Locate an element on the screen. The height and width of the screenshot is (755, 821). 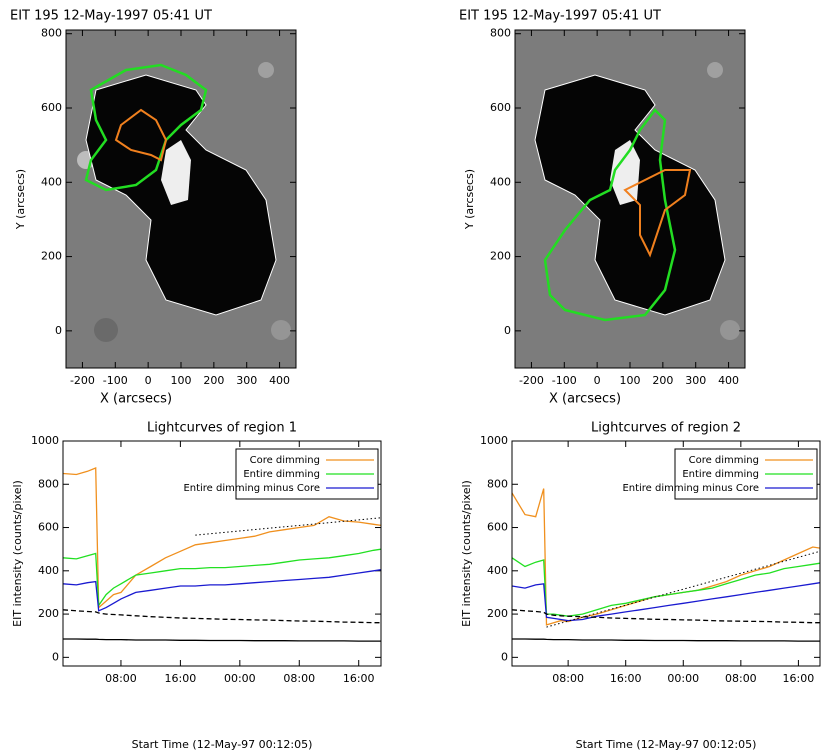
legend-box is located at coordinates (746, 474).